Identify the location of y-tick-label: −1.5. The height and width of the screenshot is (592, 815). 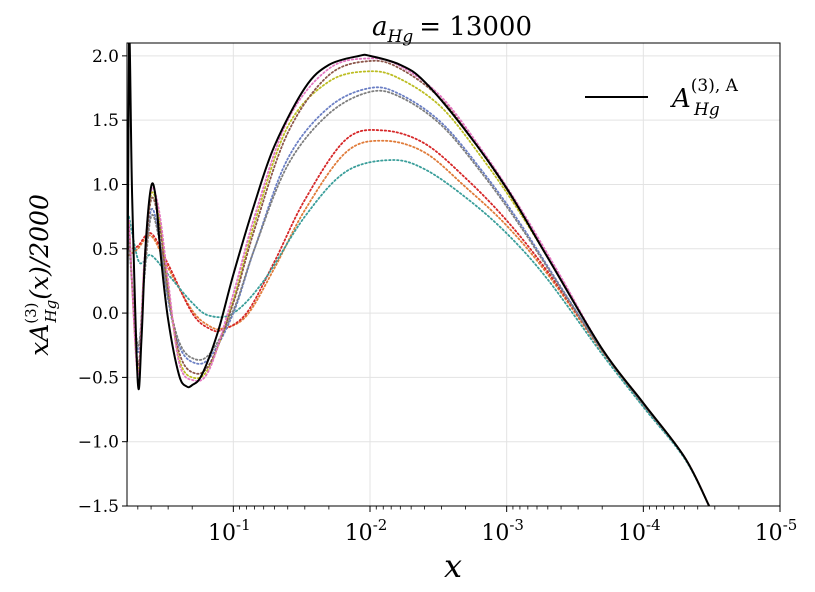
(98, 507).